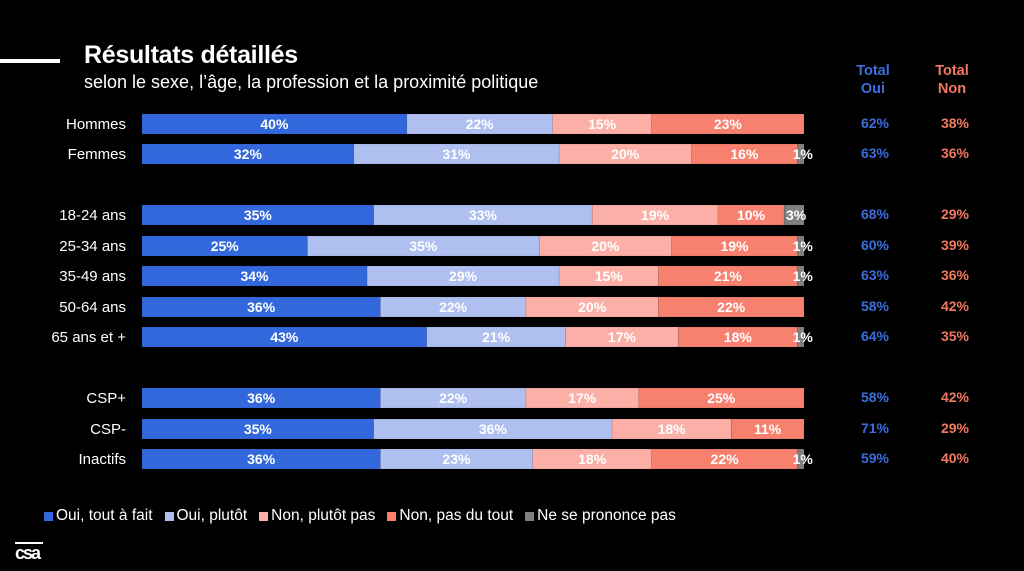  I want to click on total-oui-value: 71%, so click(875, 428).